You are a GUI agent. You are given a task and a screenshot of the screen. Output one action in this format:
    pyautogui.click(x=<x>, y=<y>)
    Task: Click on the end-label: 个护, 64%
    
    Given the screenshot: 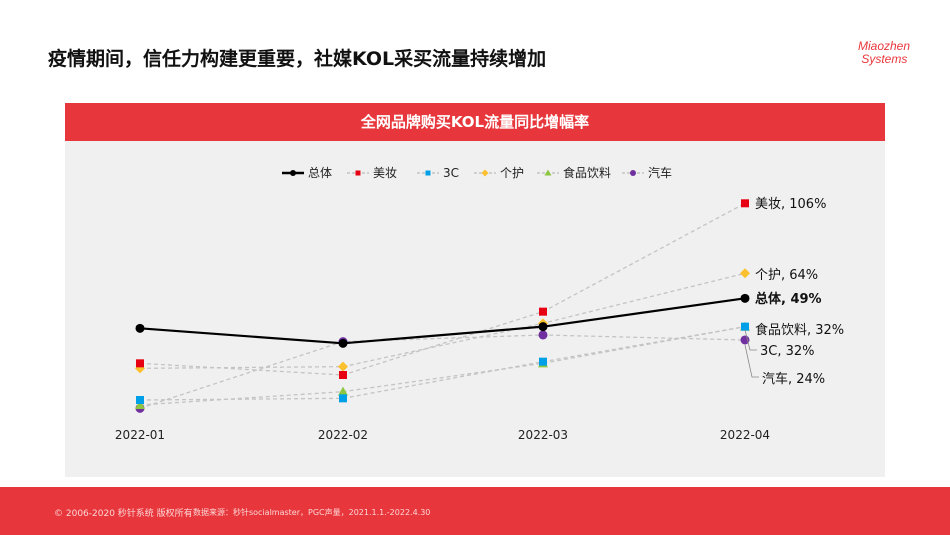 What is the action you would take?
    pyautogui.click(x=786, y=275)
    